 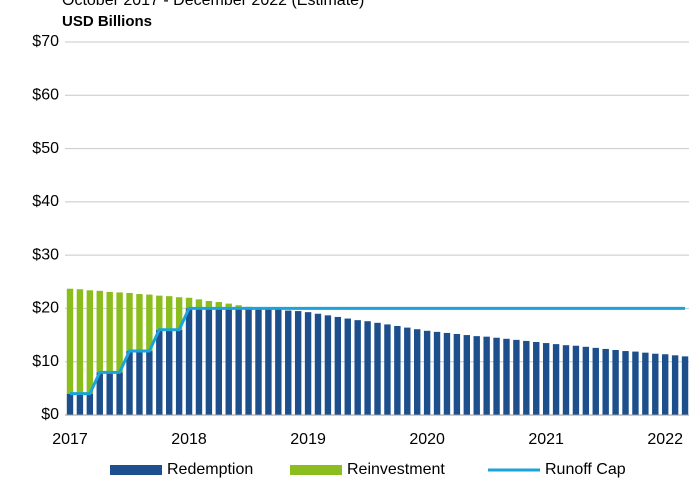 What do you see at coordinates (70, 439) in the screenshot?
I see `x-tick-label: 2017` at bounding box center [70, 439].